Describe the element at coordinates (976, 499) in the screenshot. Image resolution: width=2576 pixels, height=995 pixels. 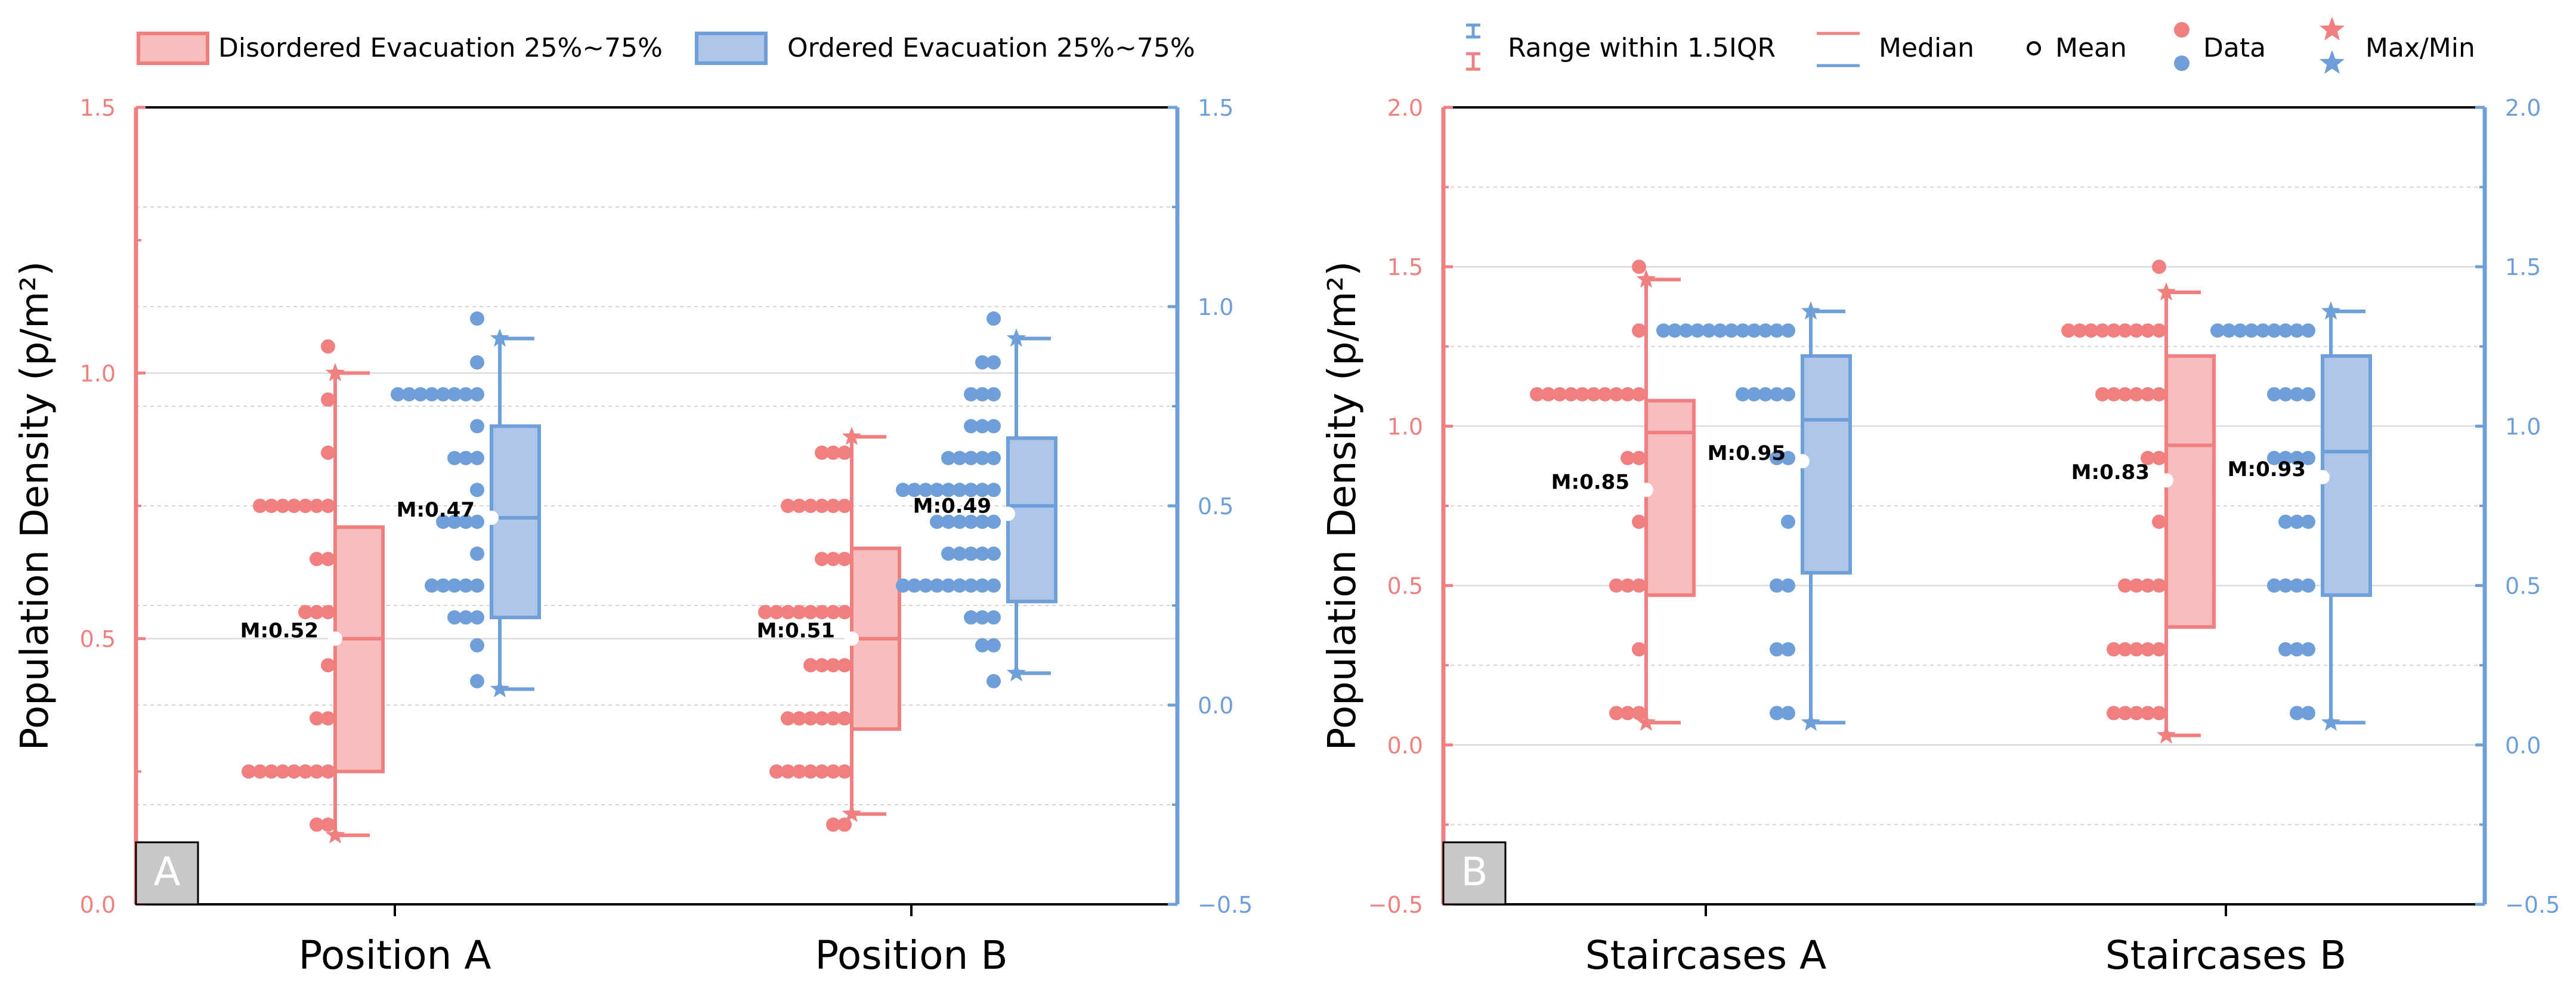
I see `box-group: M:0.49` at that location.